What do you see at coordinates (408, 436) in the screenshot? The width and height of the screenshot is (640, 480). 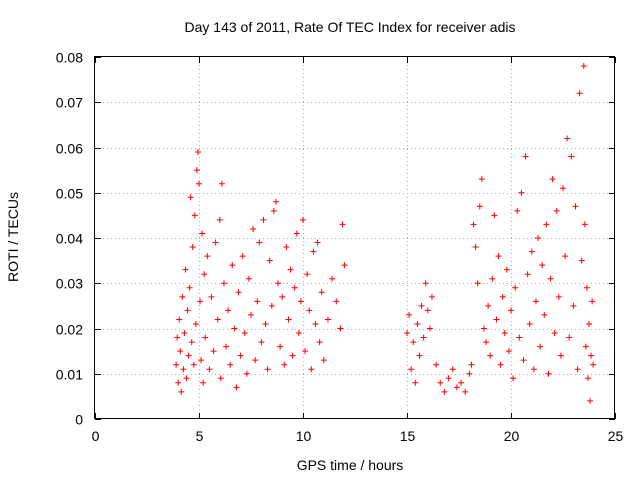 I see `x-tick-label: 15` at bounding box center [408, 436].